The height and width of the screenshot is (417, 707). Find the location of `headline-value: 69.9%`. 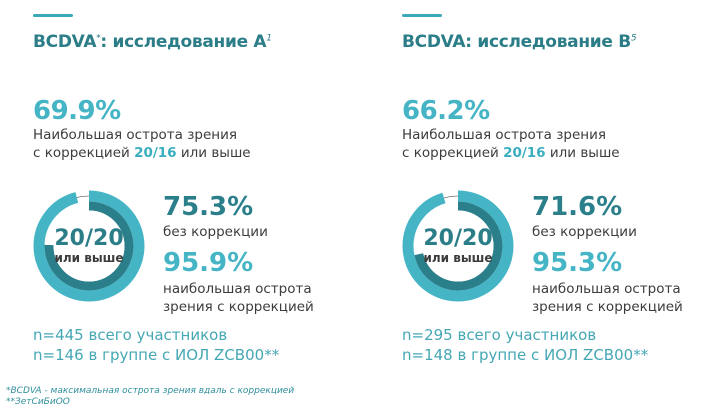

headline-value: 69.9% is located at coordinates (77, 111).